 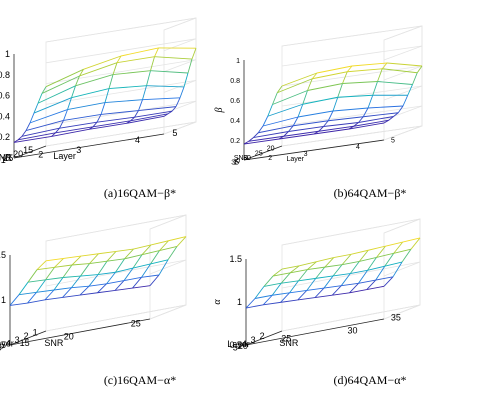 What do you see at coordinates (5, 116) in the screenshot?
I see `z-tick-label: 0.4` at bounding box center [5, 116].